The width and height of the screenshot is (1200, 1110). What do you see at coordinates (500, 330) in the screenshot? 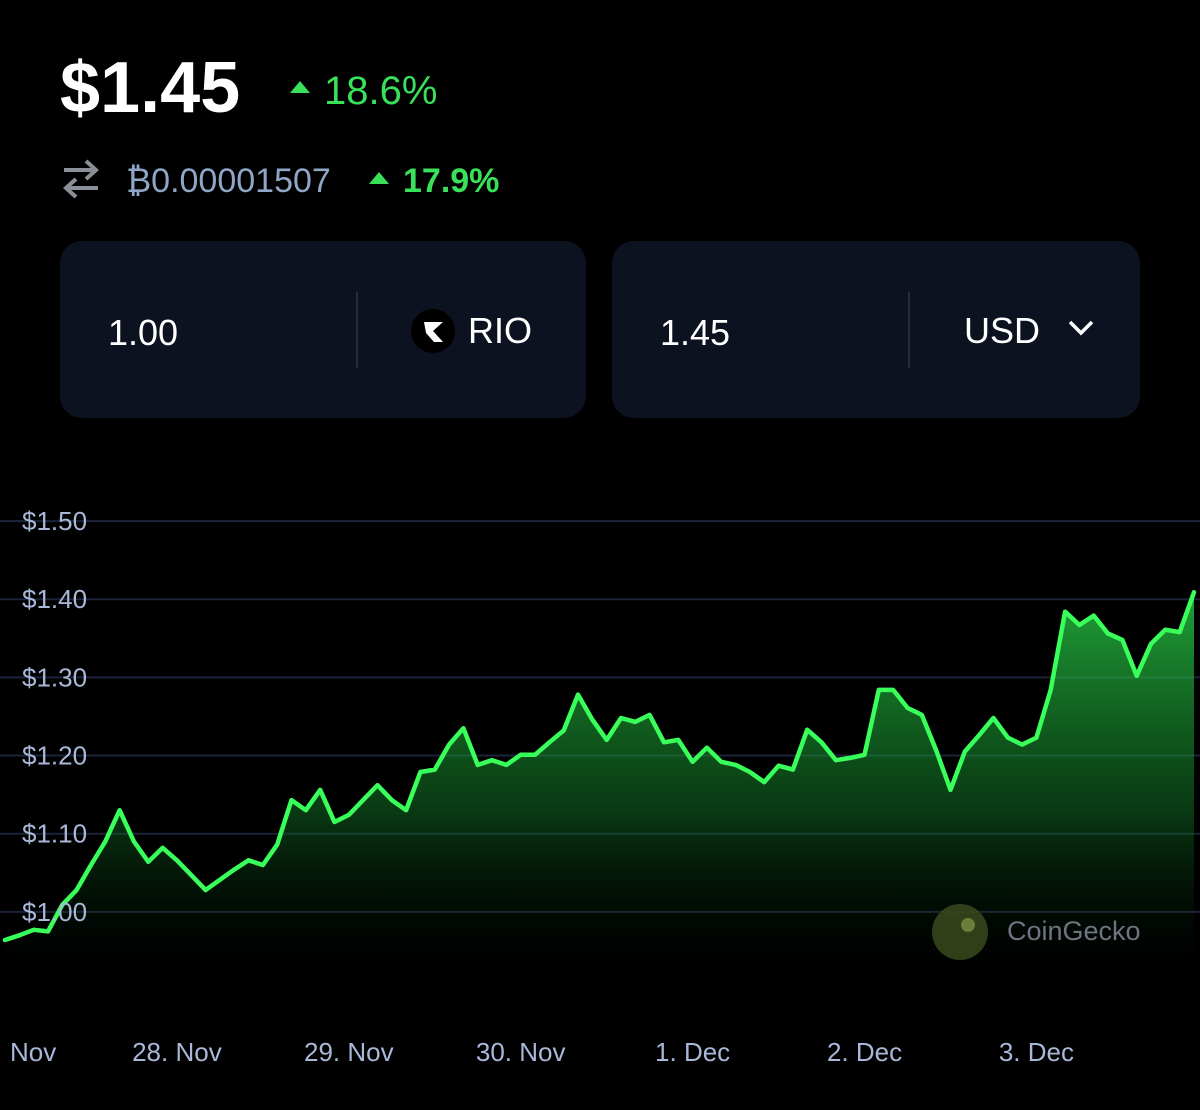
I see `from-currency: RIO` at bounding box center [500, 330].